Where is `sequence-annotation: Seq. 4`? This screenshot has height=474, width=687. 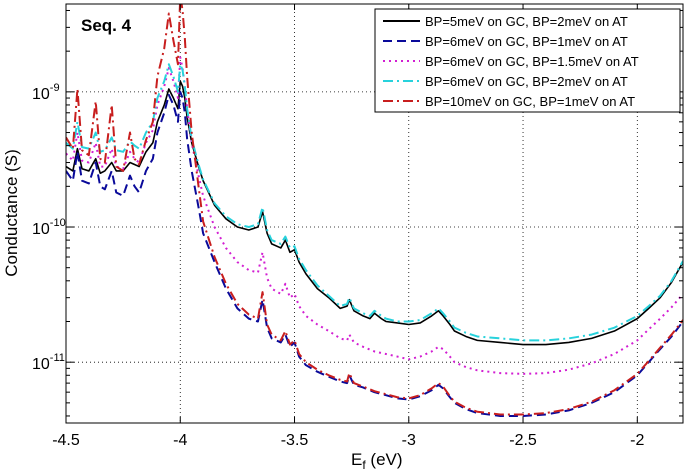 sequence-annotation: Seq. 4 is located at coordinates (106, 25).